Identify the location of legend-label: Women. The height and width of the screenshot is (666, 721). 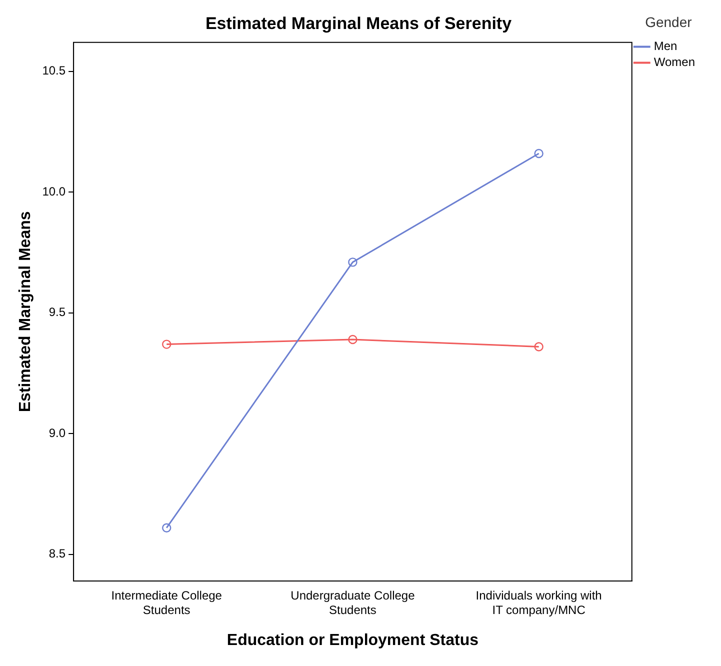
(675, 62).